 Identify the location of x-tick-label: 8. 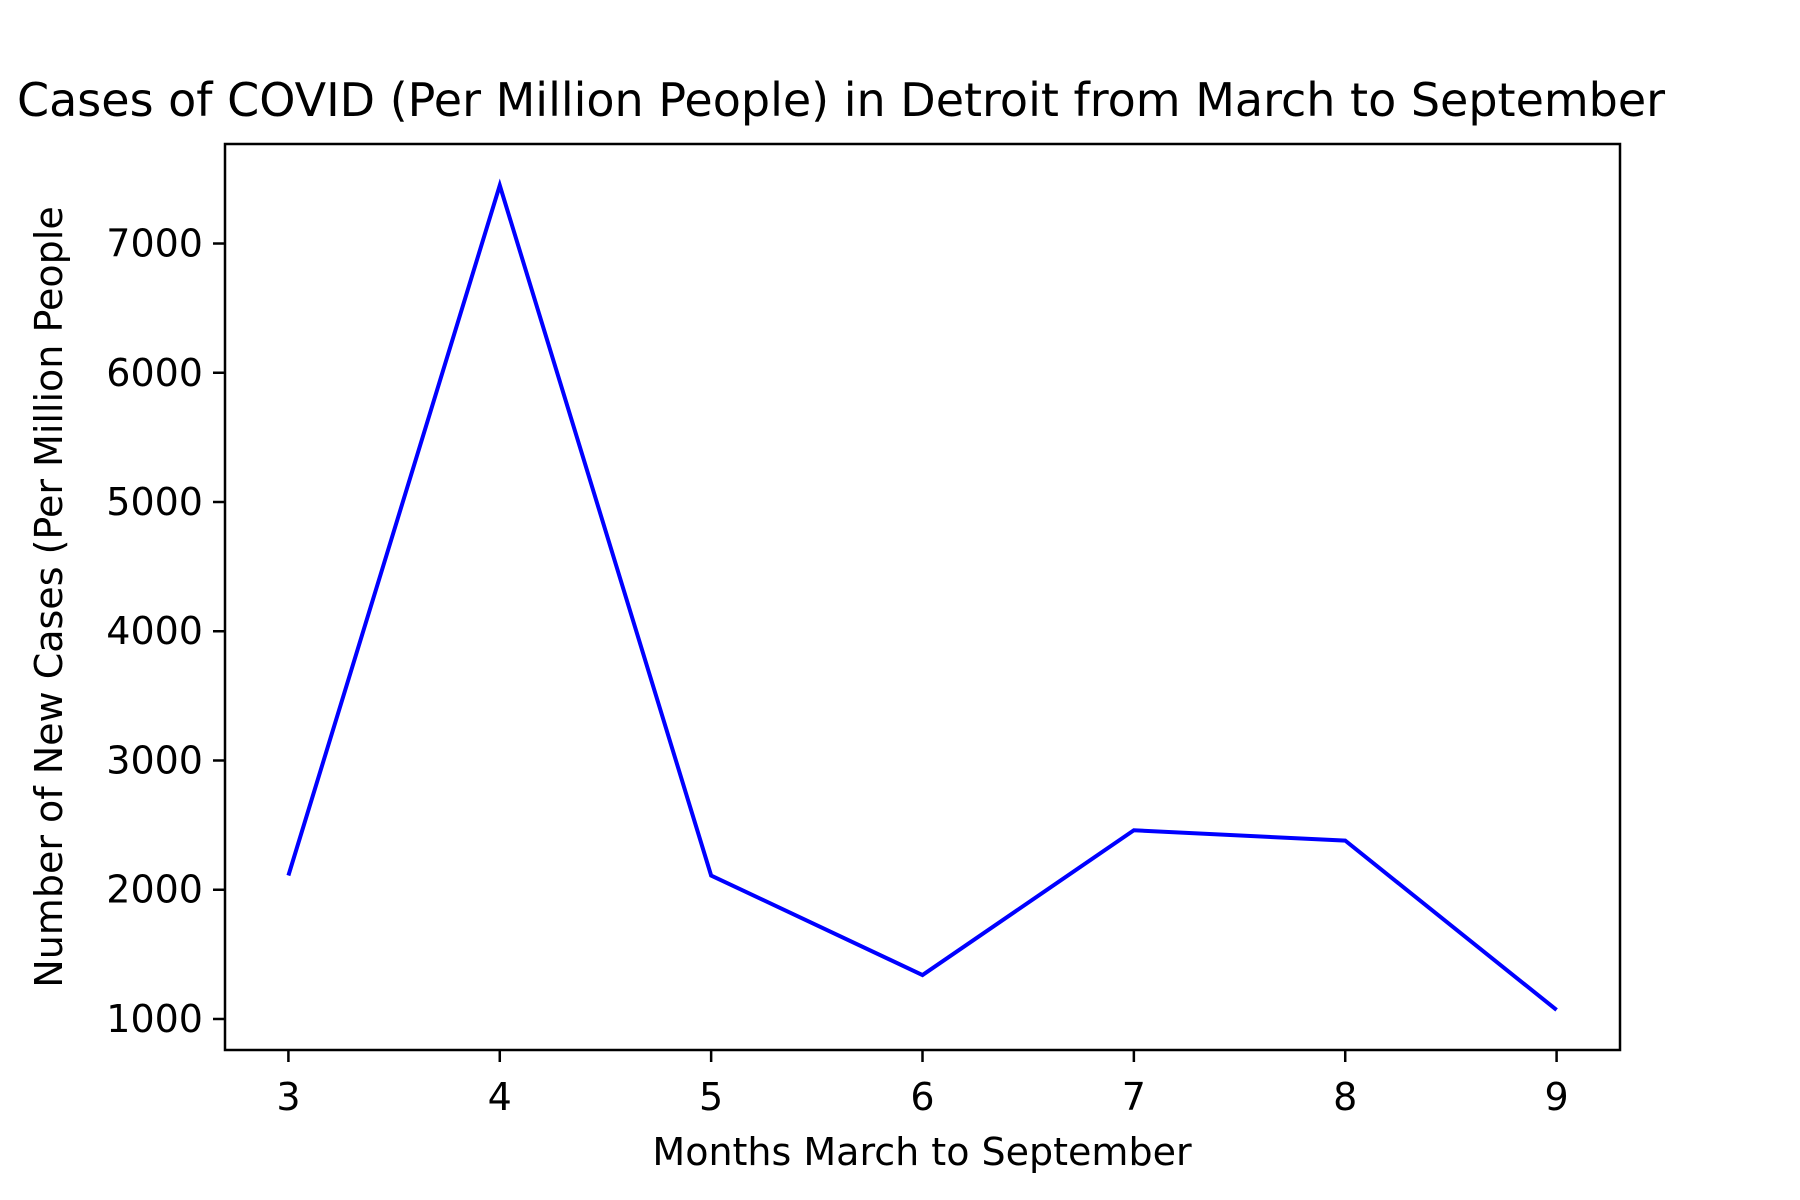
(1345, 1097).